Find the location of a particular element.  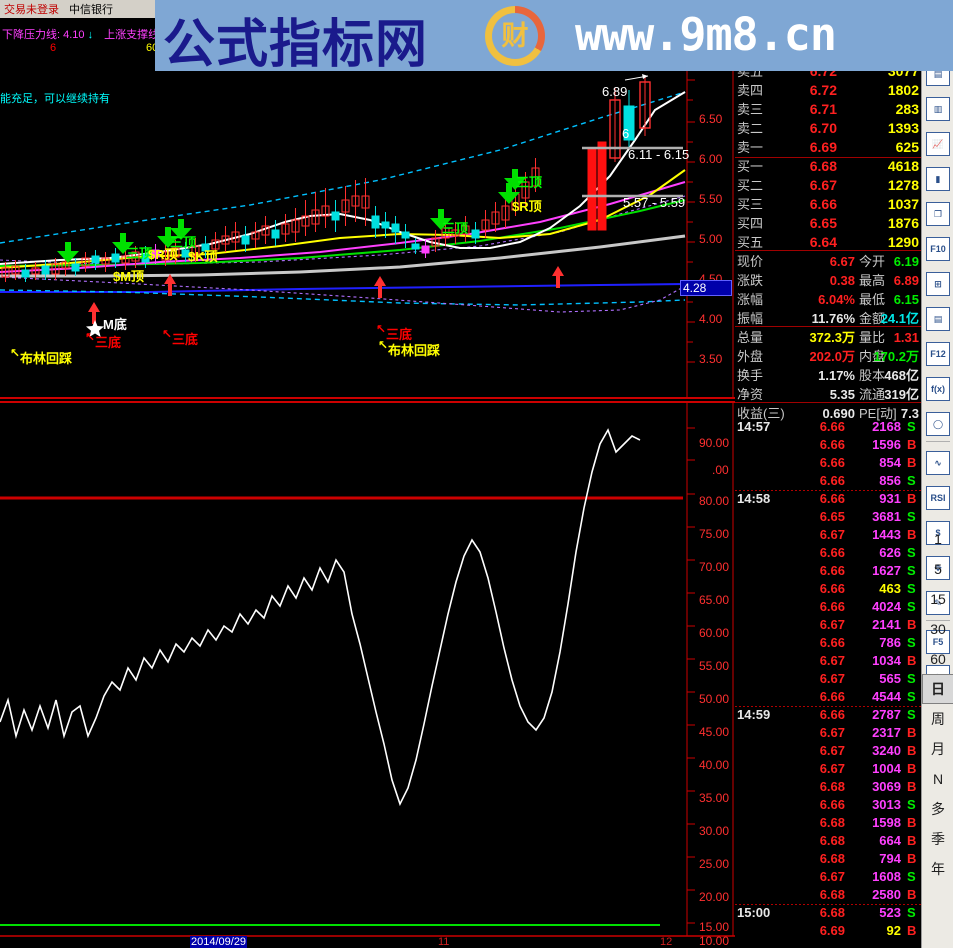

tick-row: 15:00 6.68 523 S is located at coordinates (828, 913).